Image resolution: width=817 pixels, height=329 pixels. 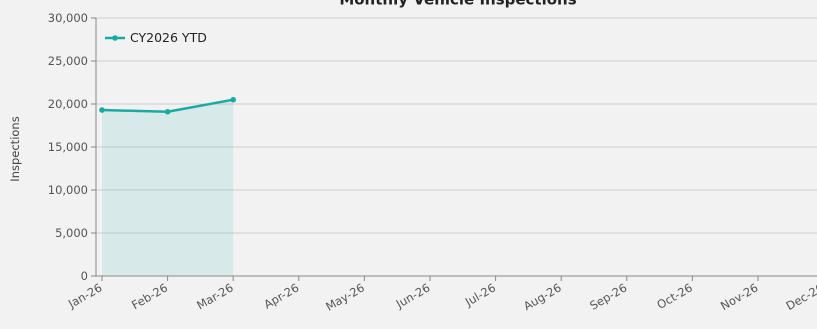 What do you see at coordinates (84, 295) in the screenshot?
I see `x-tick-label: Jan-26` at bounding box center [84, 295].